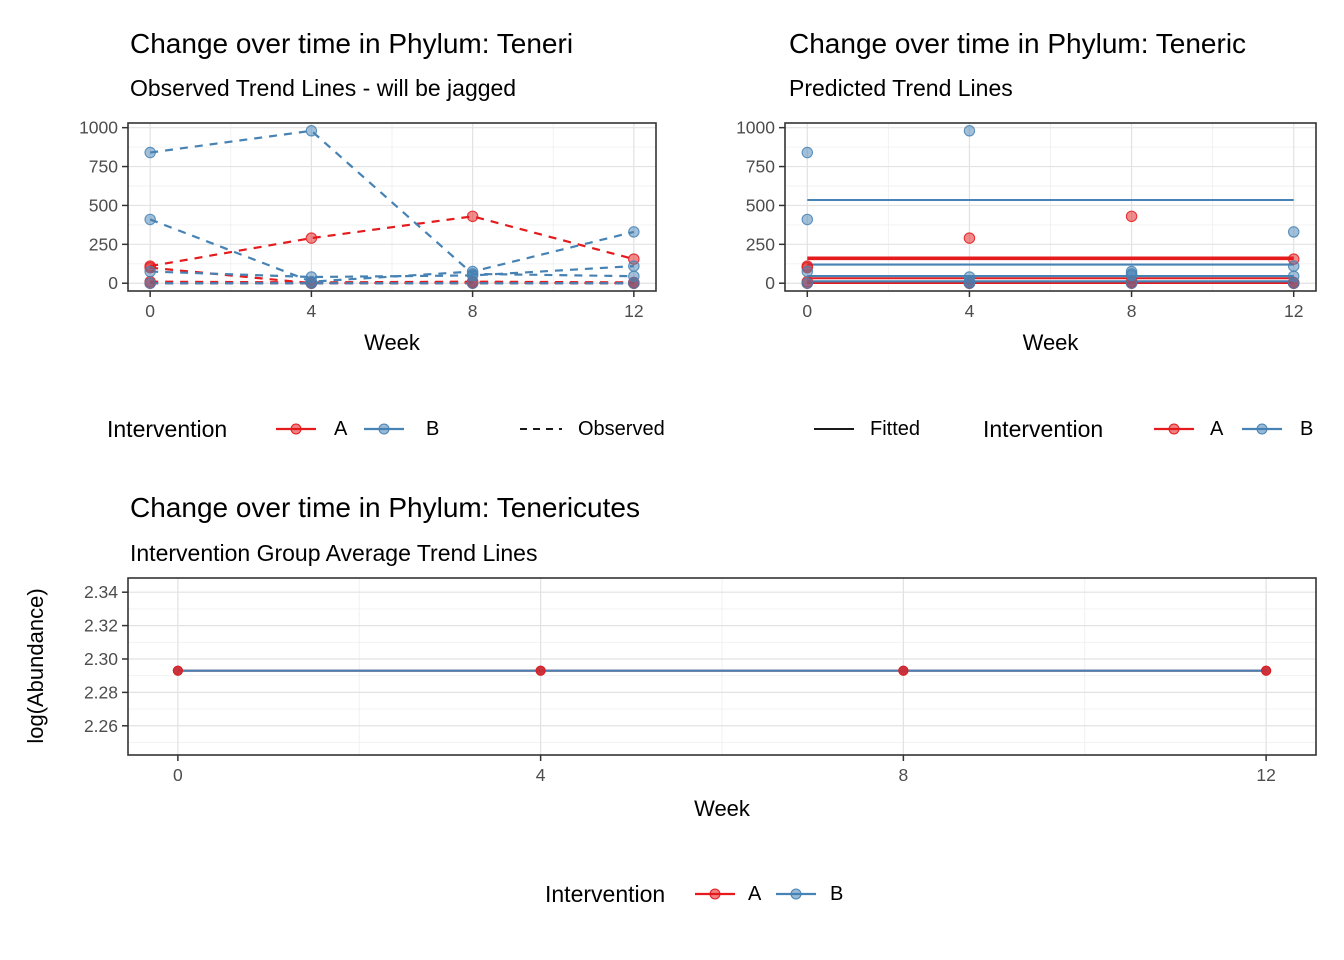 The width and height of the screenshot is (1344, 960). I want to click on panel-border, so click(1050, 207).